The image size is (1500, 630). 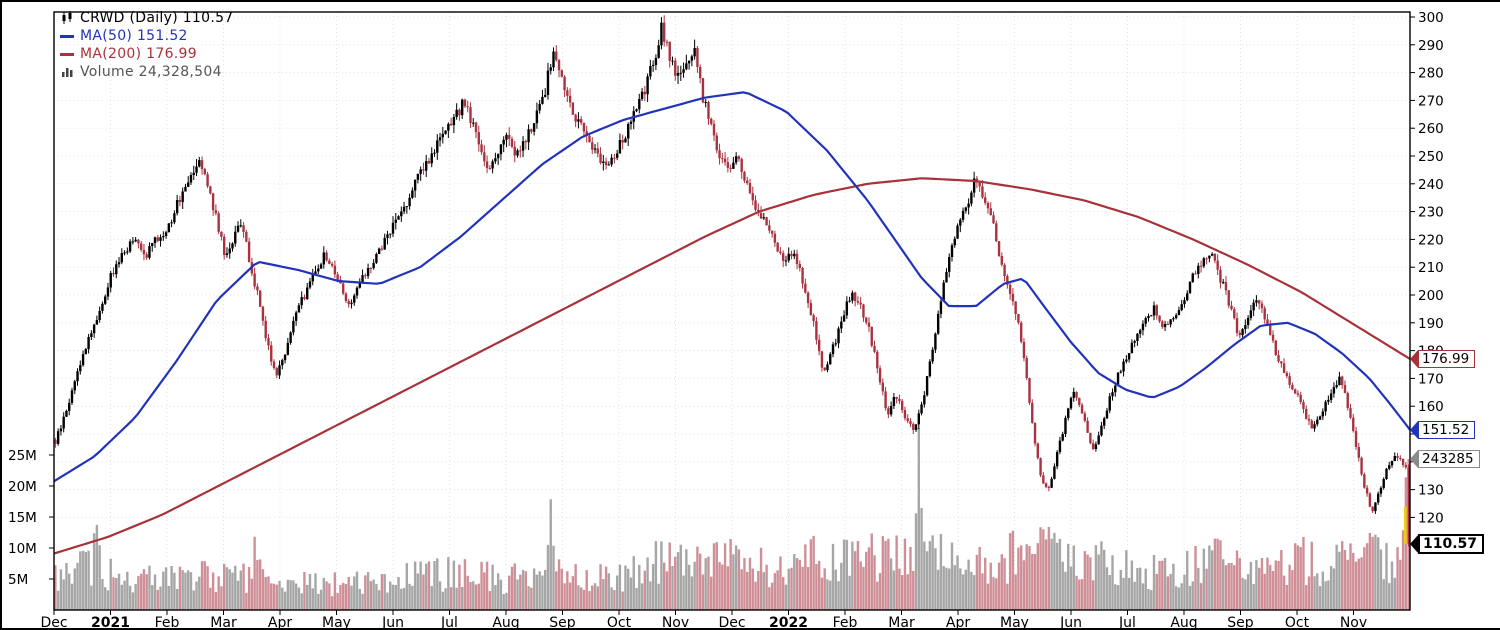 What do you see at coordinates (110, 622) in the screenshot?
I see `month-label: 2021` at bounding box center [110, 622].